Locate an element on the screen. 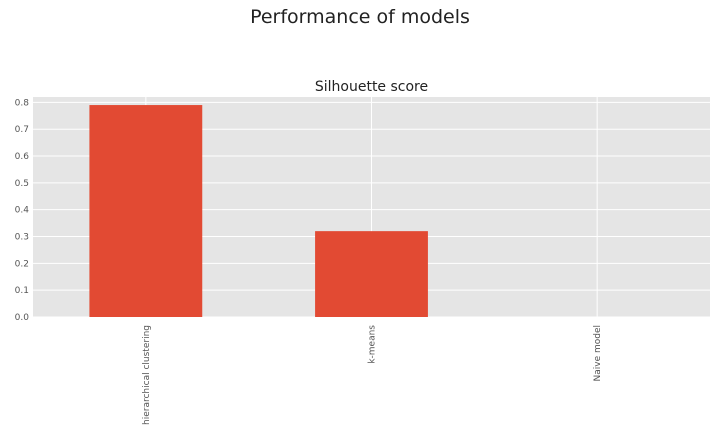 This screenshot has width=720, height=432. y-tick-label: 0.6 is located at coordinates (22, 157).